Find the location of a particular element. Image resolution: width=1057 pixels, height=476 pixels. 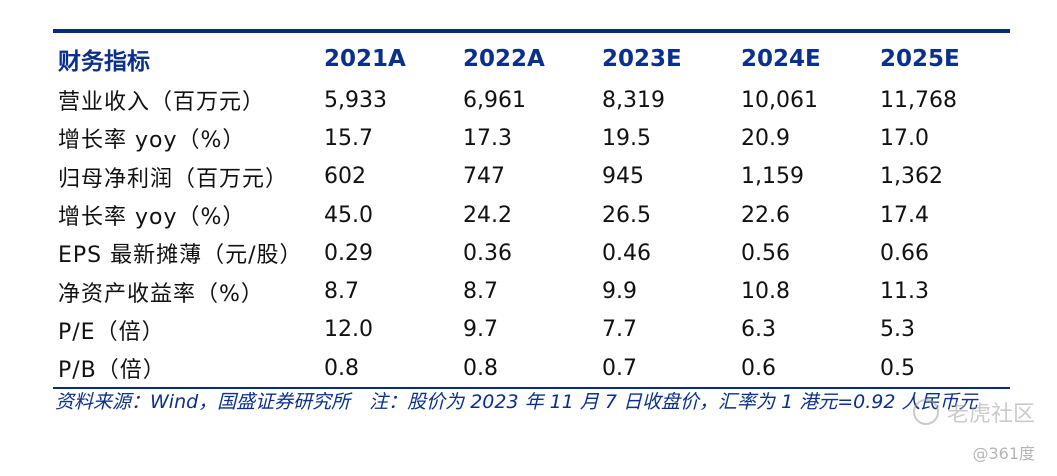

row-label: 净资产收益率（%） is located at coordinates (161, 294).